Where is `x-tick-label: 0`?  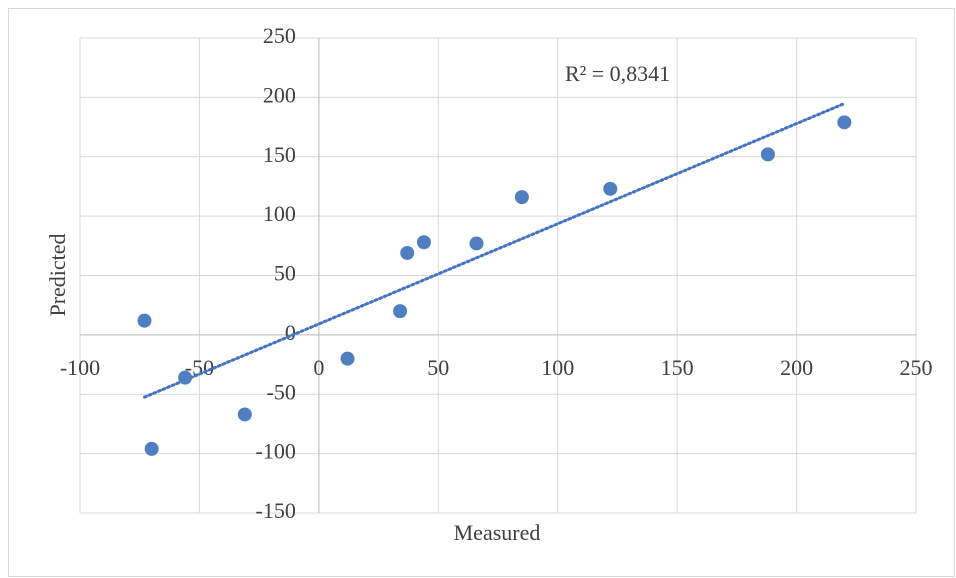
x-tick-label: 0 is located at coordinates (318, 367).